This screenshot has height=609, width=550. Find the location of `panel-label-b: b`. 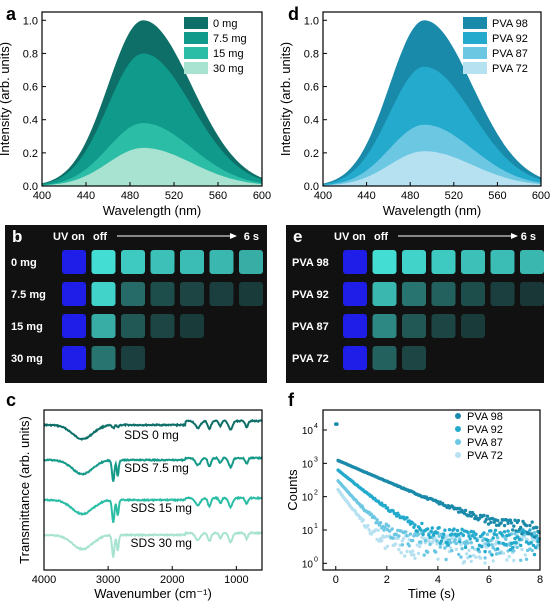

panel-label-b: b is located at coordinates (17, 236).